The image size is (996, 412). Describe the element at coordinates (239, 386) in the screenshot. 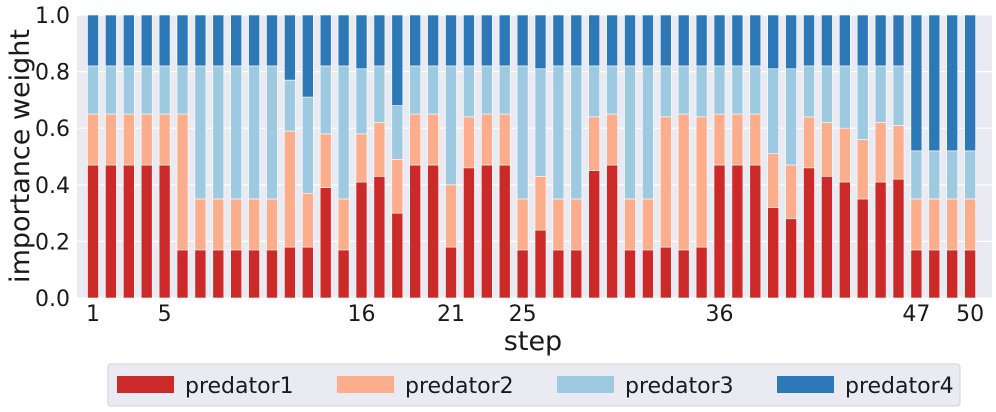

I see `legend-label-predator1: predator1` at that location.